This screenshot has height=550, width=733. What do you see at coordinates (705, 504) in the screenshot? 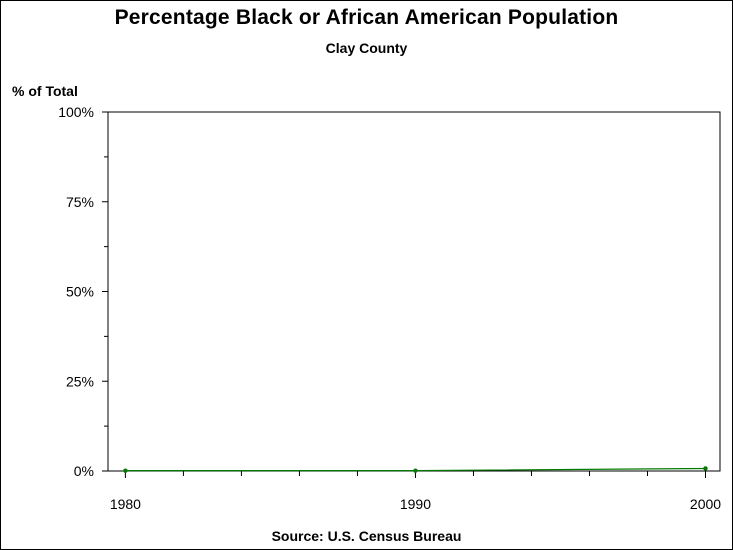
I see `x-tick-label: 2000` at bounding box center [705, 504].